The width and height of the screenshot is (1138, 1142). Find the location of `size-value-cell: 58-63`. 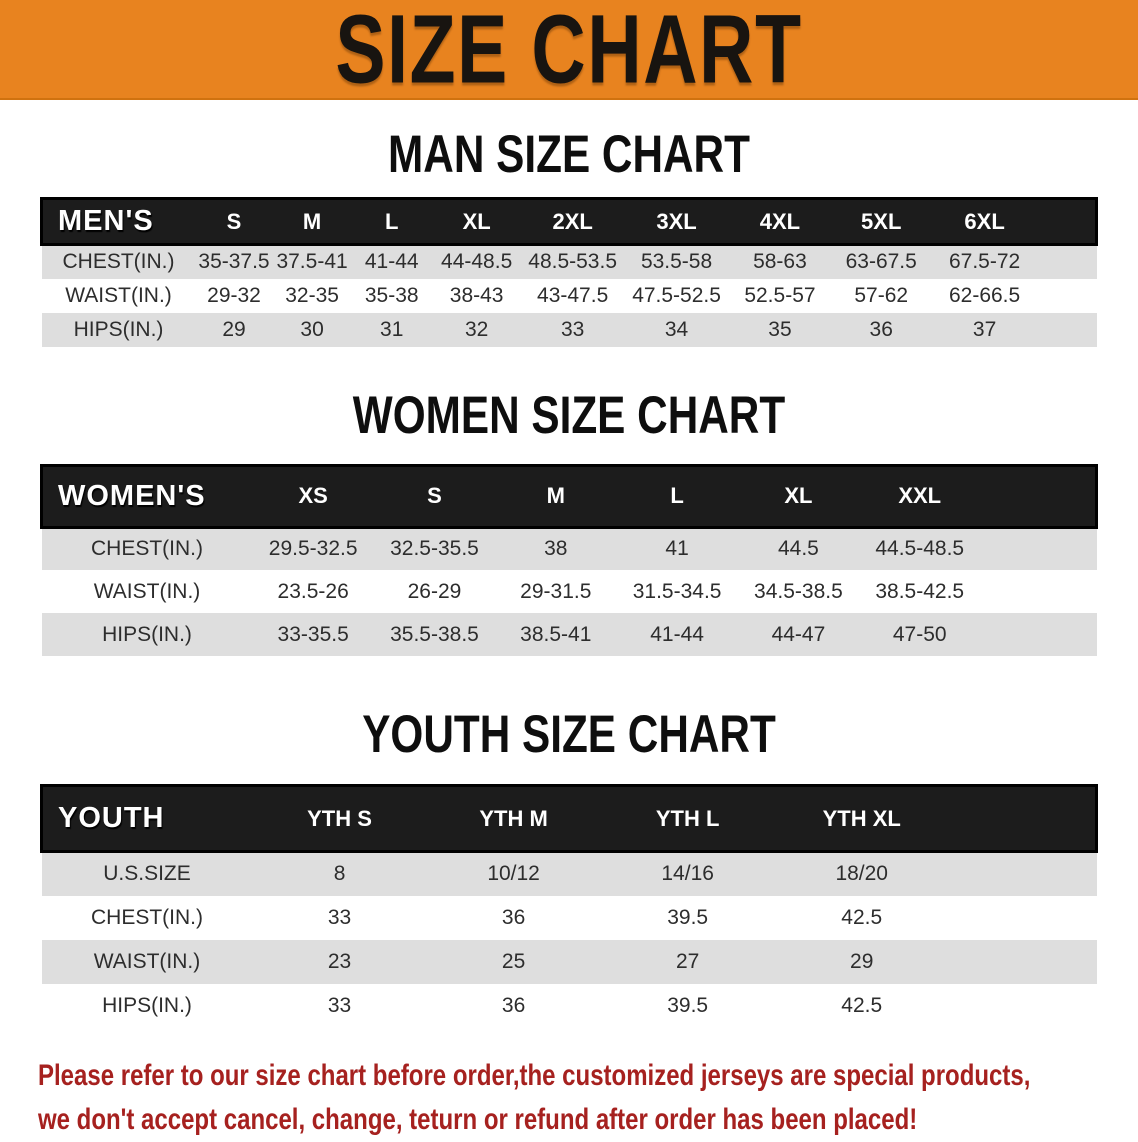

size-value-cell: 58-63 is located at coordinates (780, 262).